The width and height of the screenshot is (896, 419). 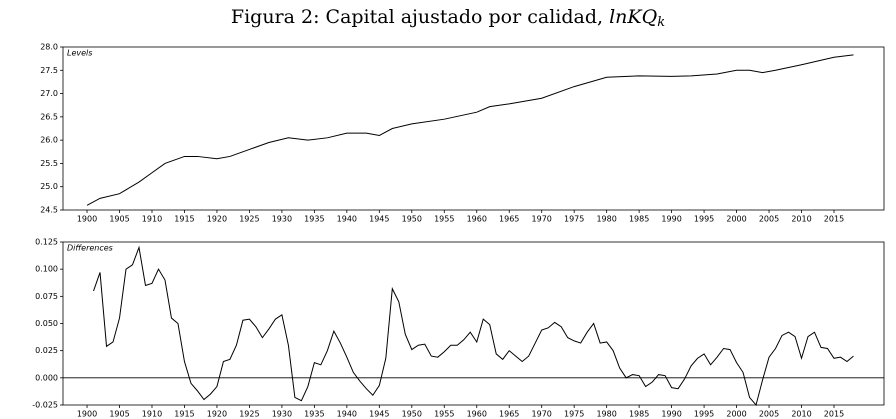 I want to click on y-tick-label: 25.5, so click(x=49, y=163).